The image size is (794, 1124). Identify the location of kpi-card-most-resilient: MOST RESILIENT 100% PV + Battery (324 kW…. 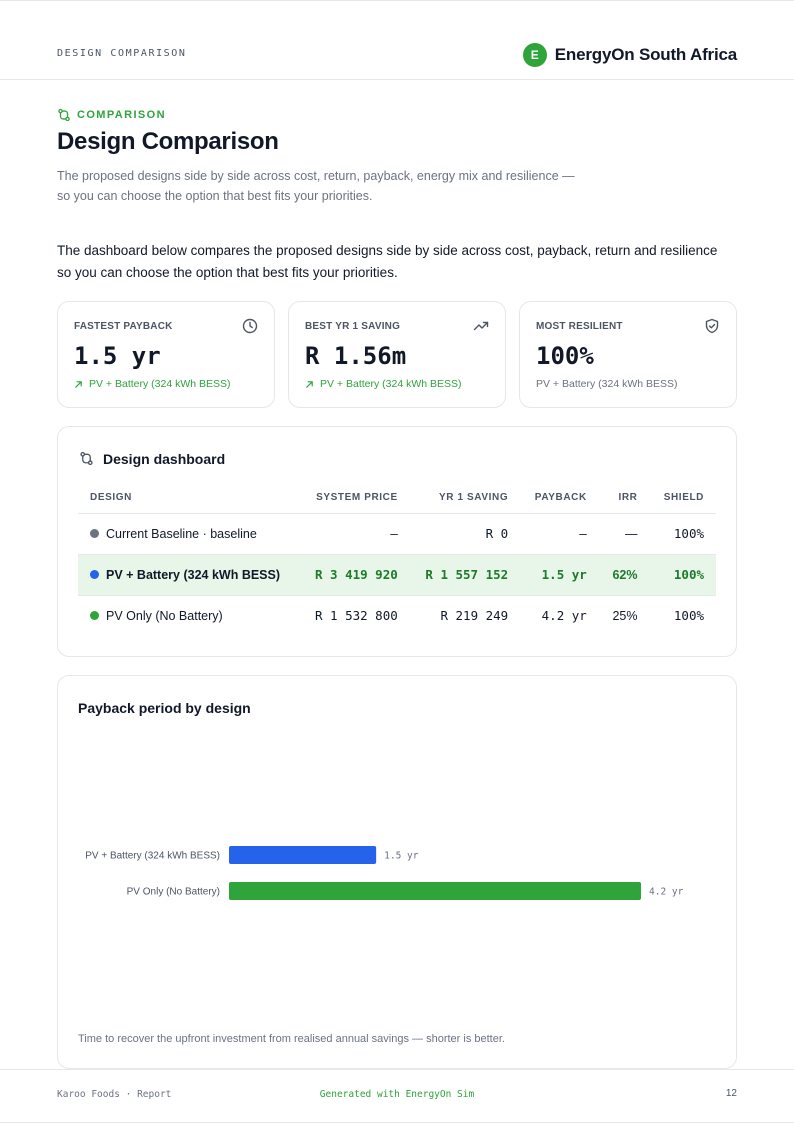
(628, 354).